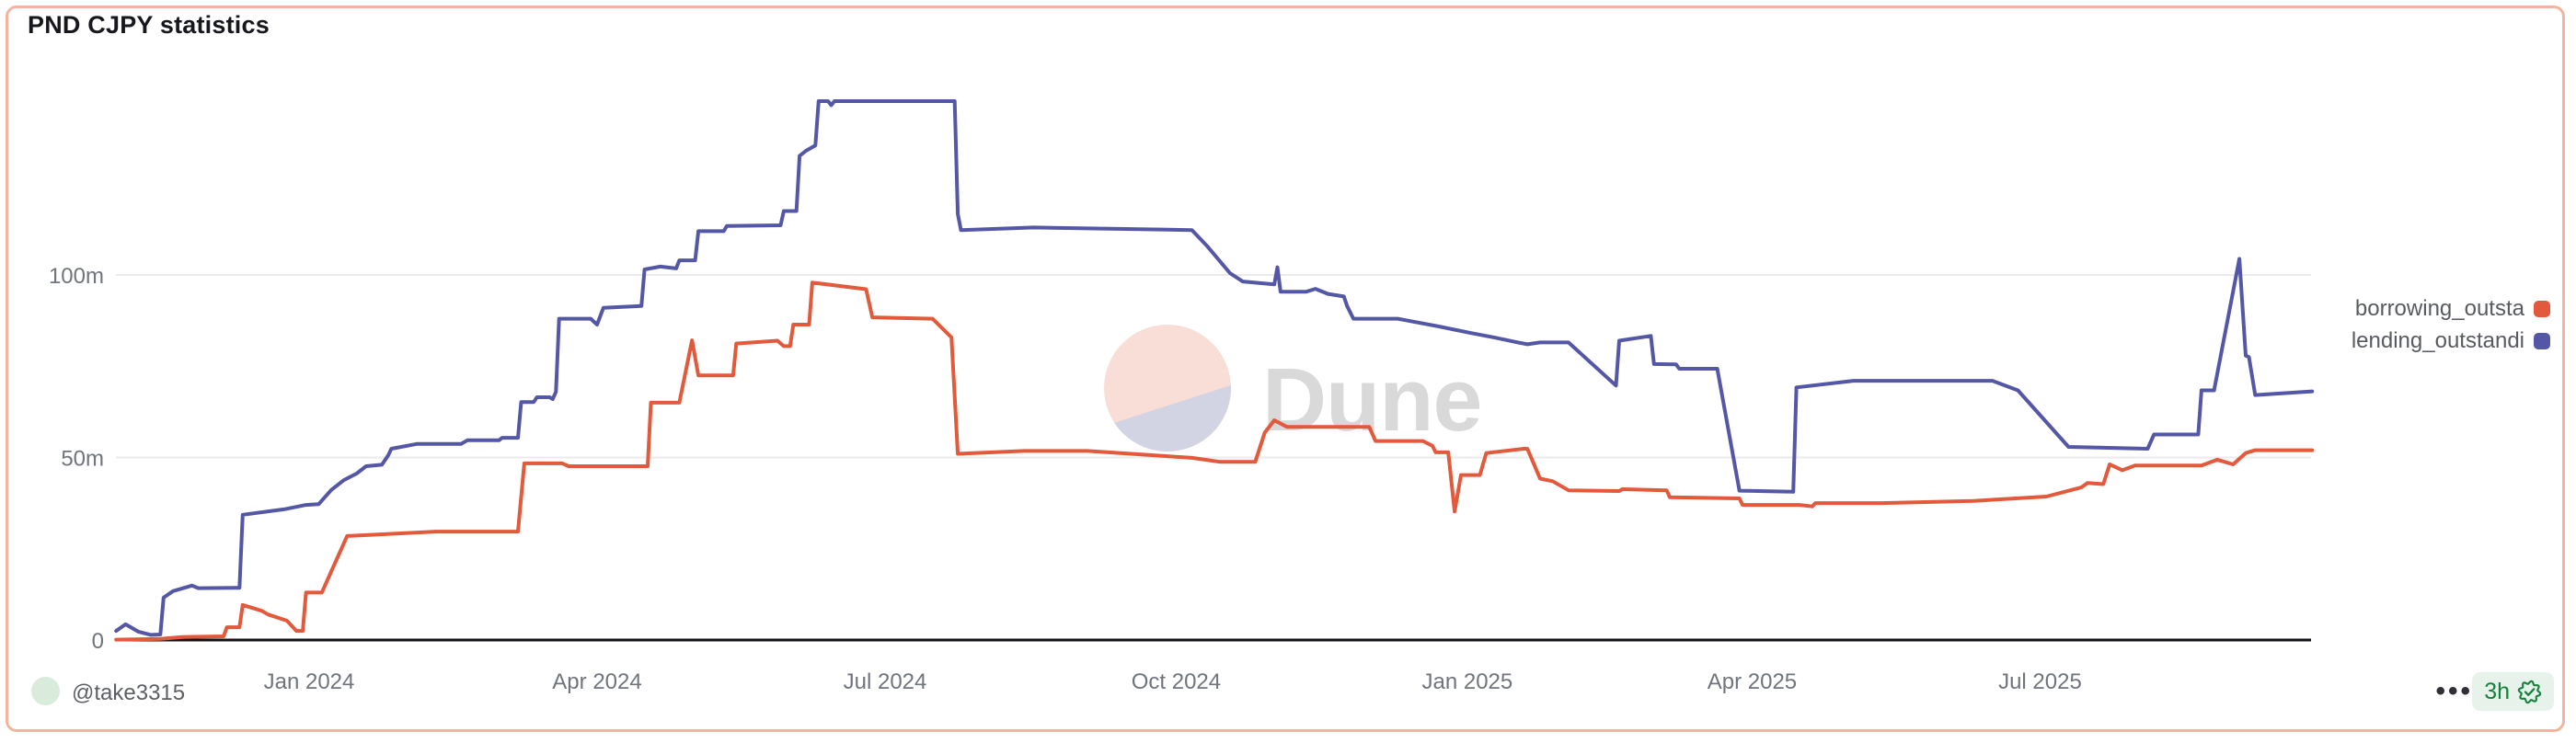 The height and width of the screenshot is (743, 2576). Describe the element at coordinates (2542, 309) in the screenshot. I see `legend-swatch-borrowing` at that location.